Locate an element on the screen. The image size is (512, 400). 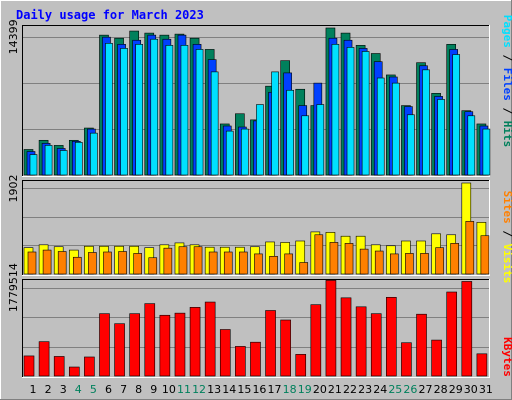
legend-kbytes: KBytes is located at coordinates (506, 357).